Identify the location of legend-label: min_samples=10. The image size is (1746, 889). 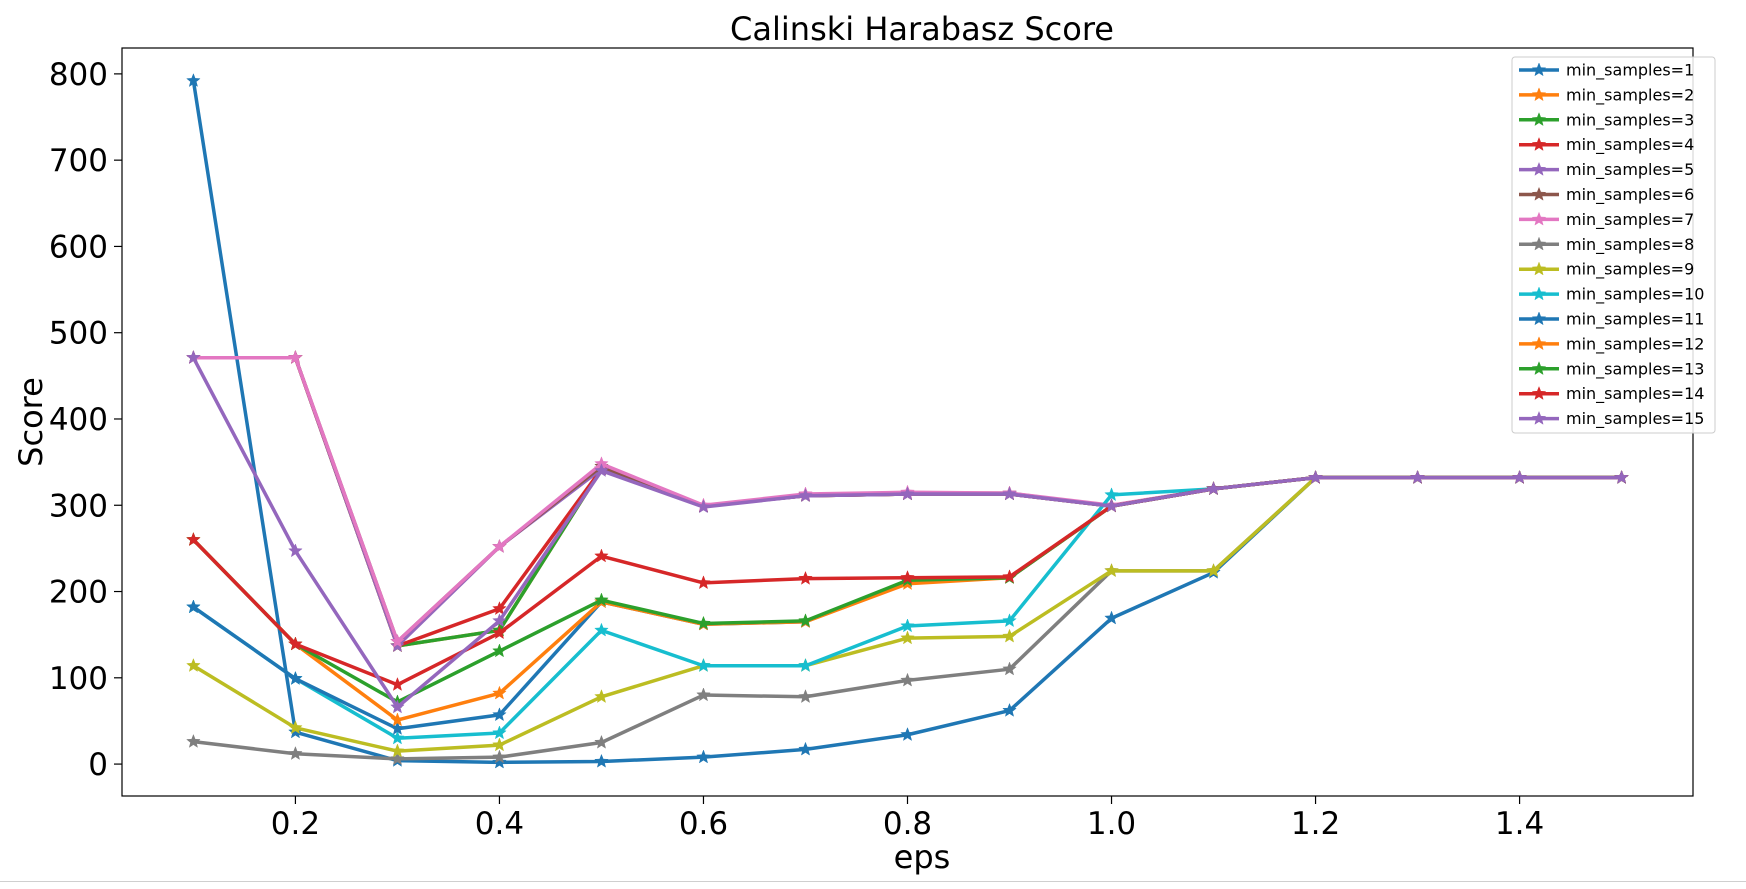
(1635, 295).